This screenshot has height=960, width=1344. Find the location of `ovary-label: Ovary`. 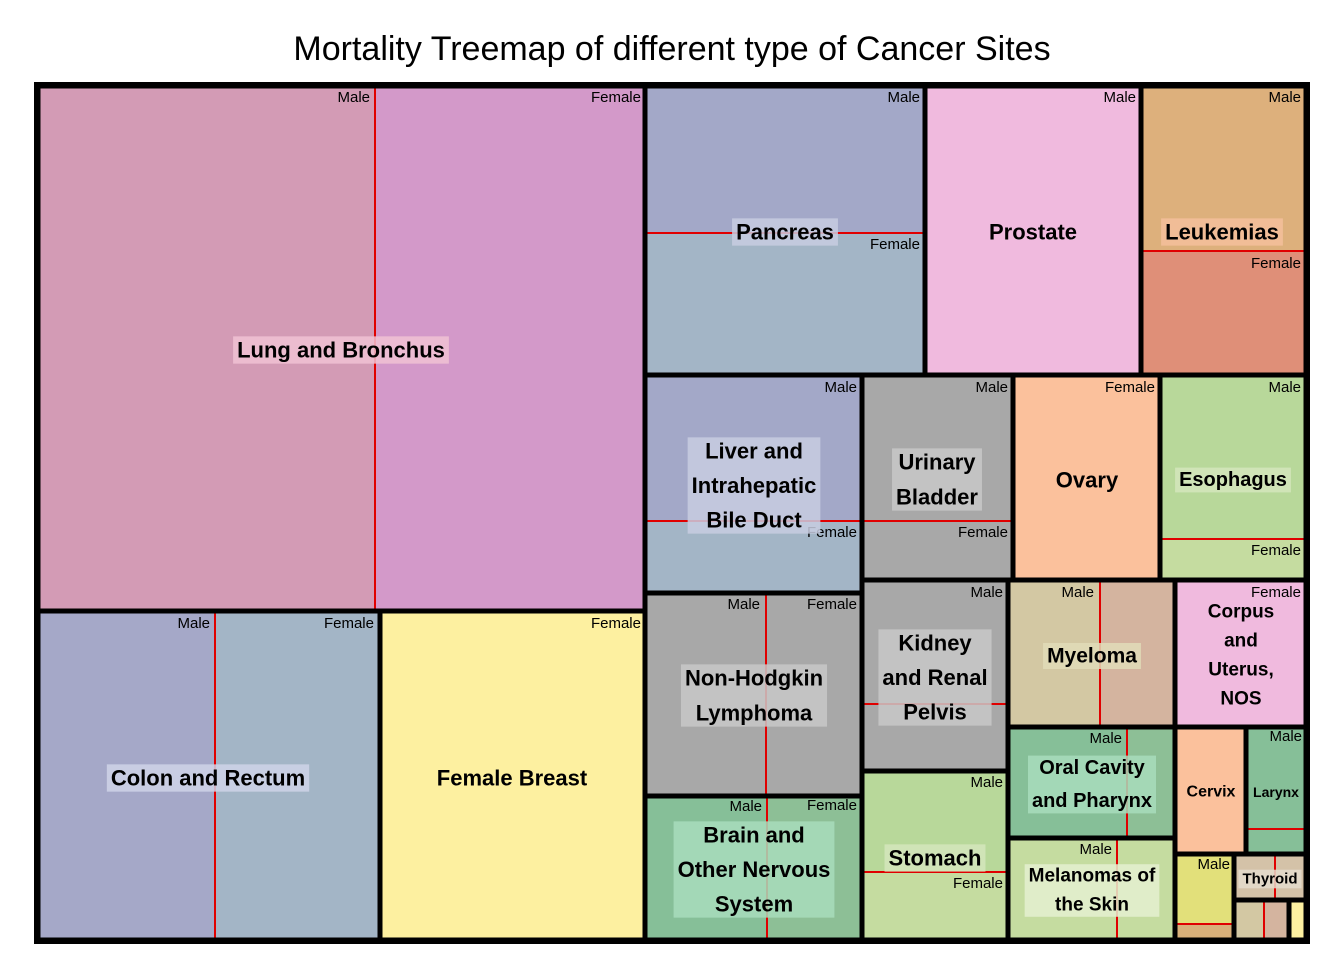

ovary-label: Ovary is located at coordinates (1087, 480).